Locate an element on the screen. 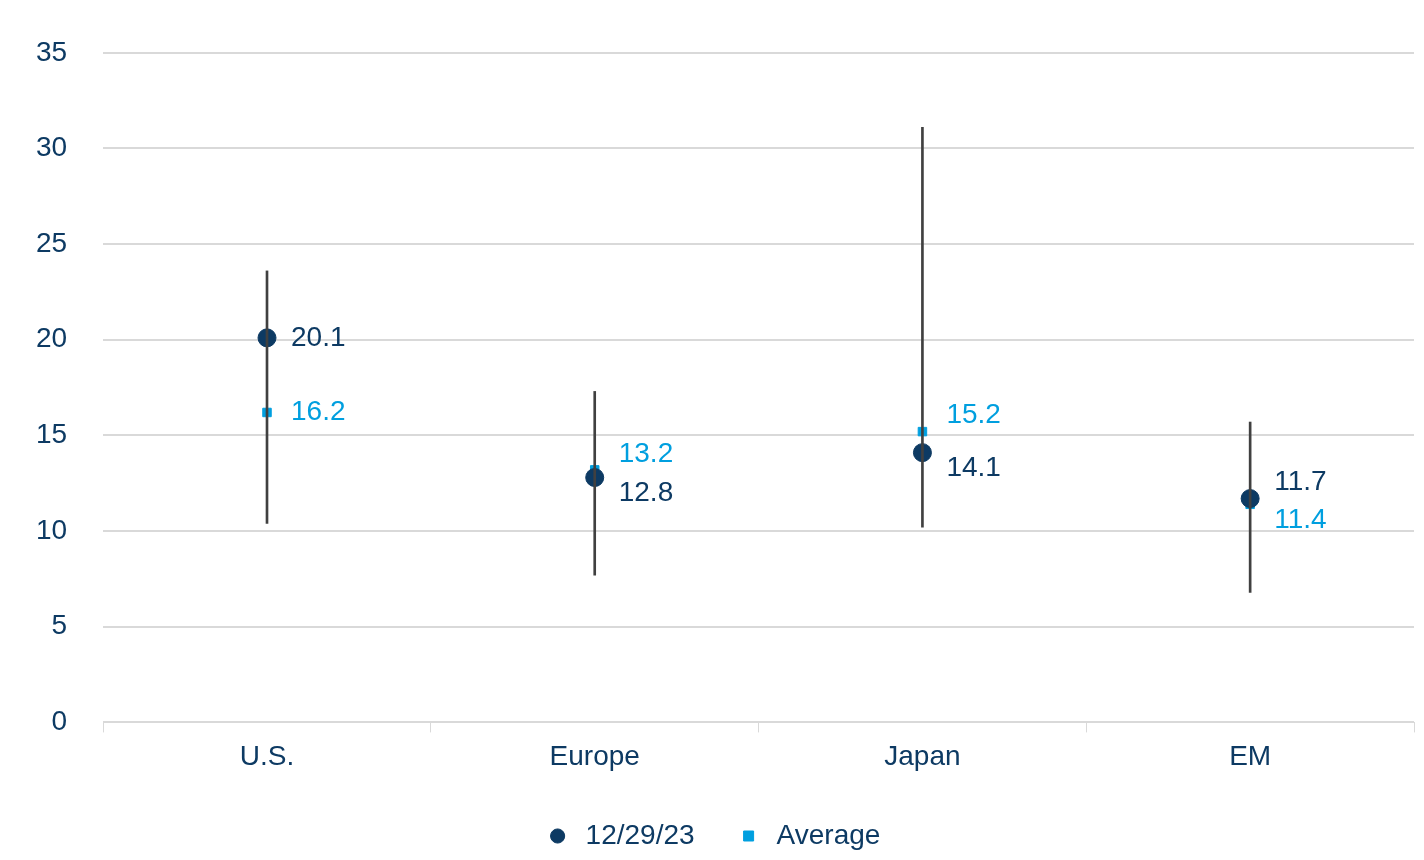 The image size is (1424, 860). y-tick-label: 20 is located at coordinates (51, 338).